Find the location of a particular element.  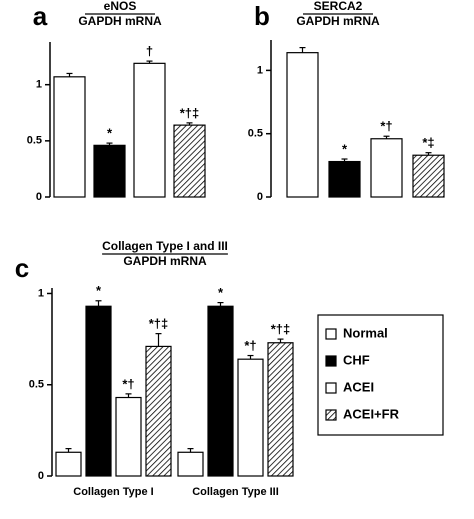

chart-title: SERCA2 is located at coordinates (338, 6).